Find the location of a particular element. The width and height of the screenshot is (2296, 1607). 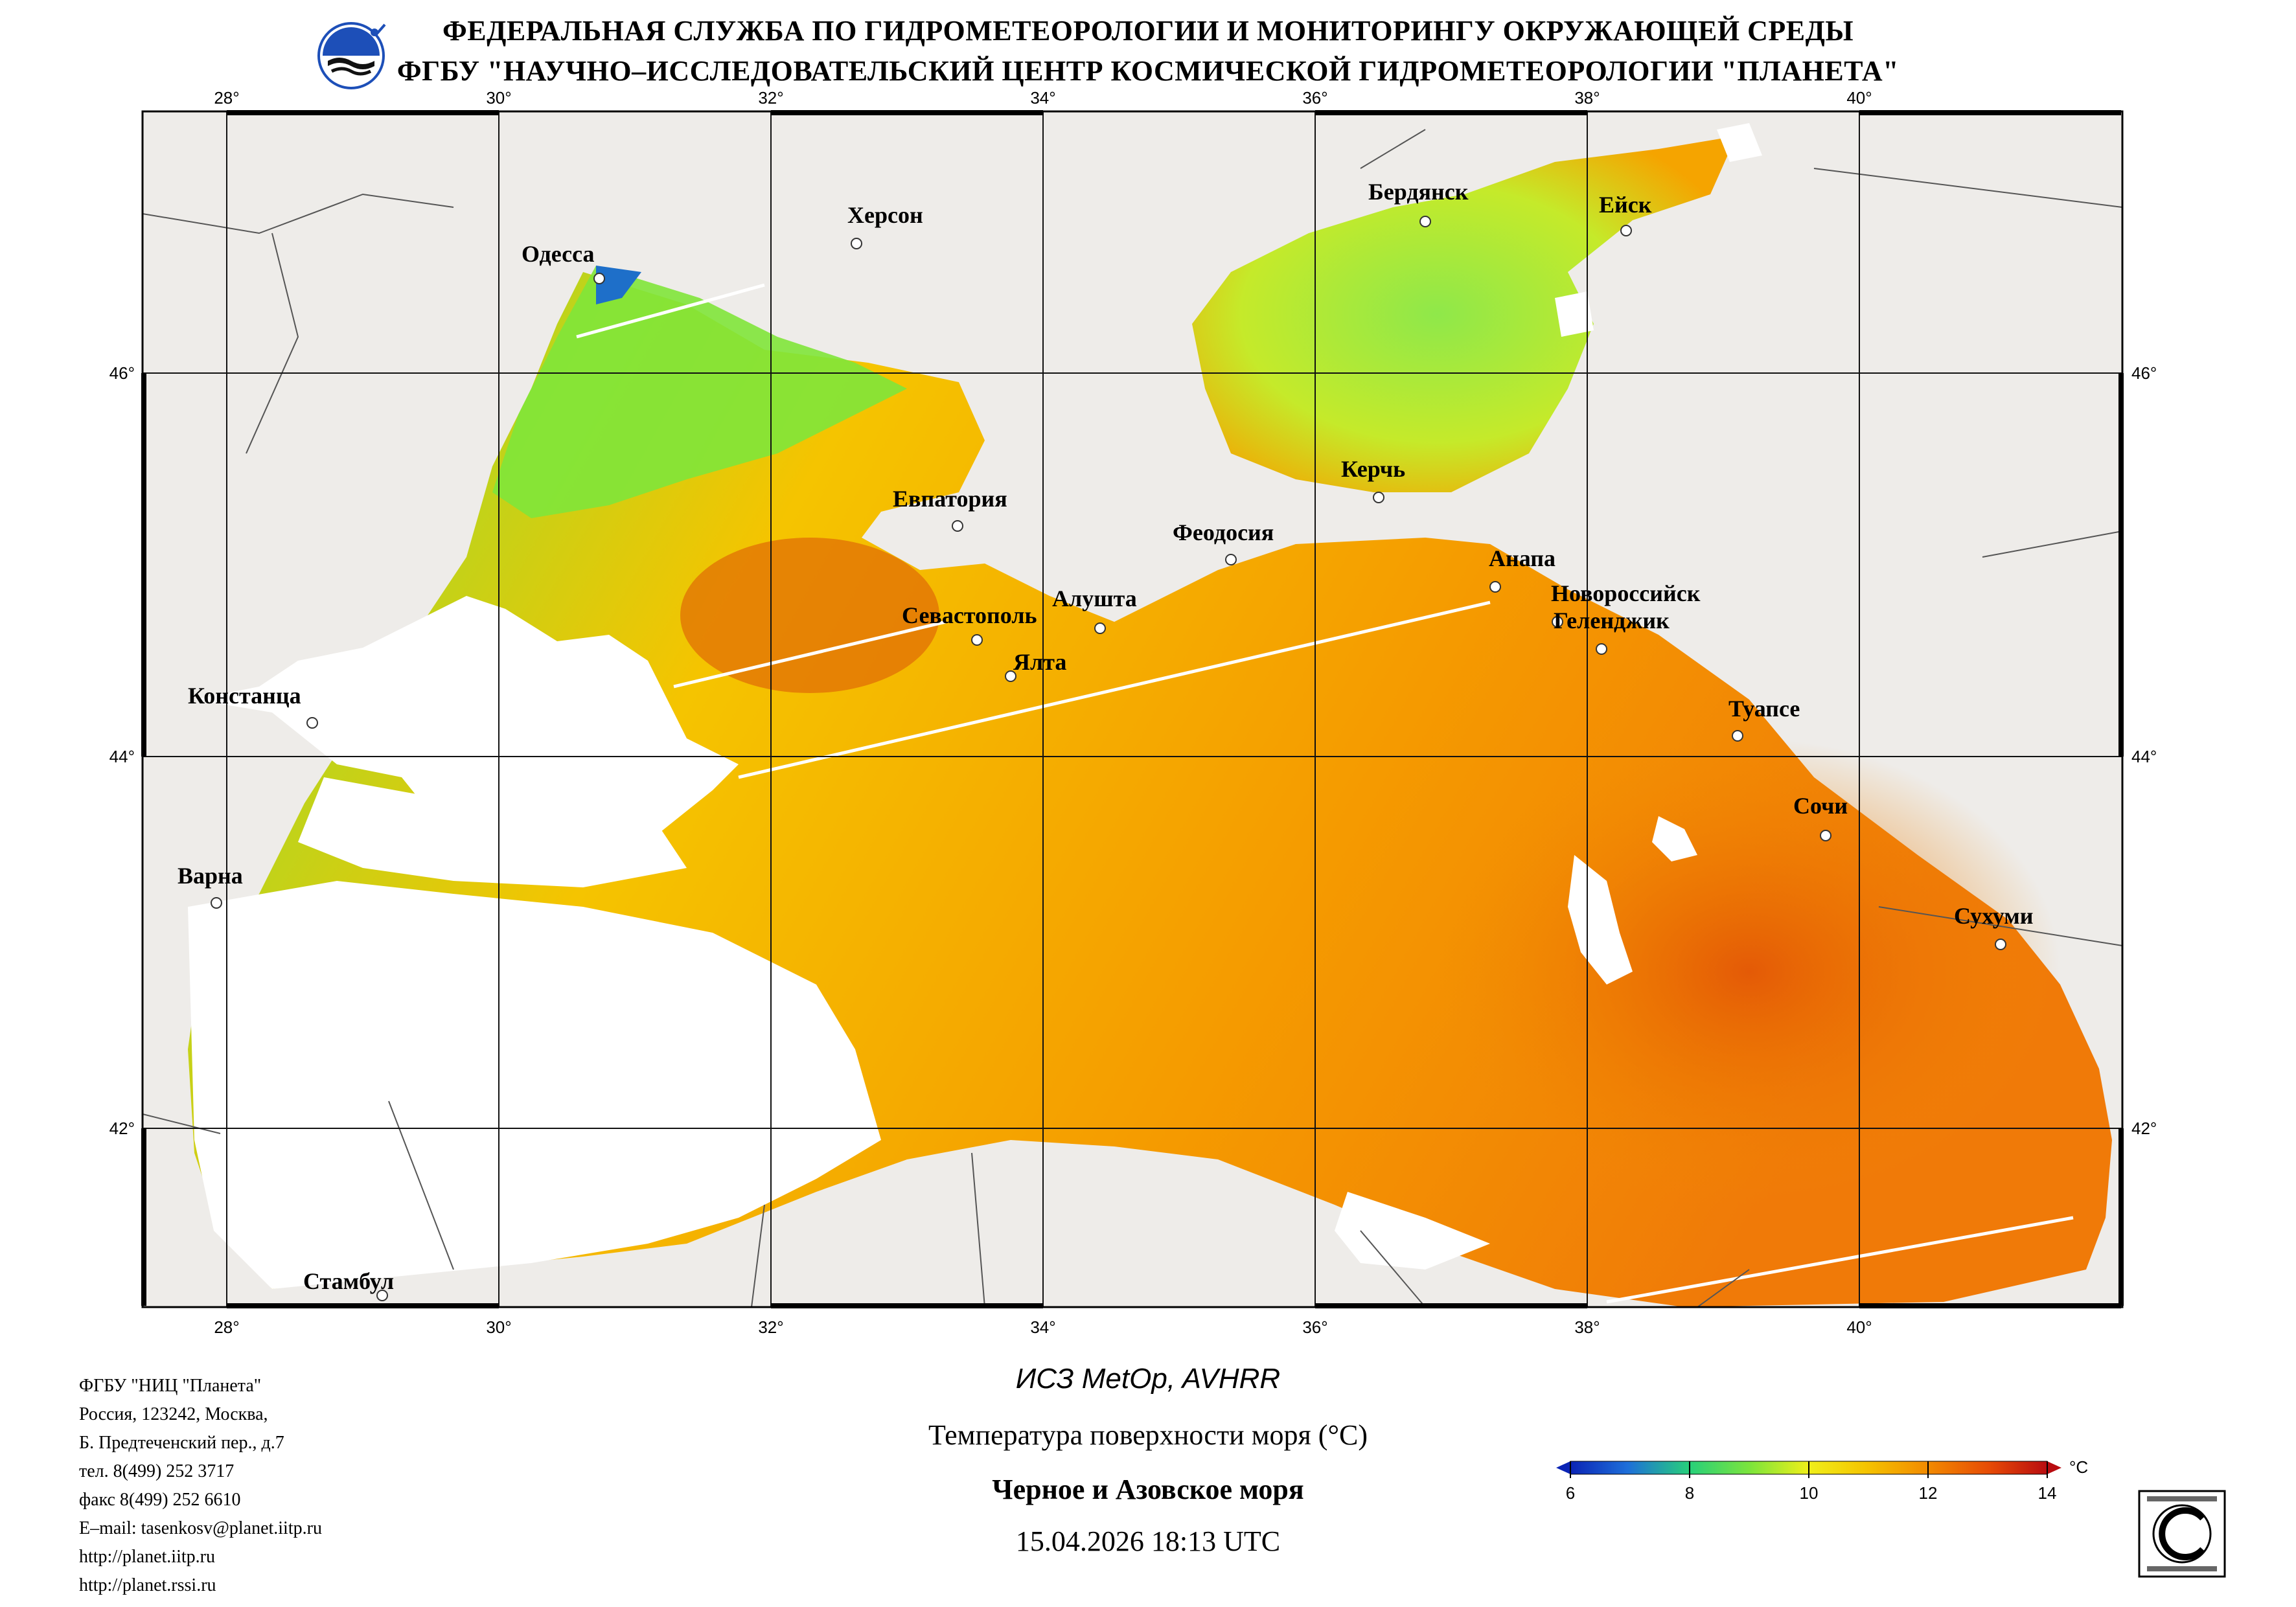

lon-label-top-38: 38° is located at coordinates (1587, 98).